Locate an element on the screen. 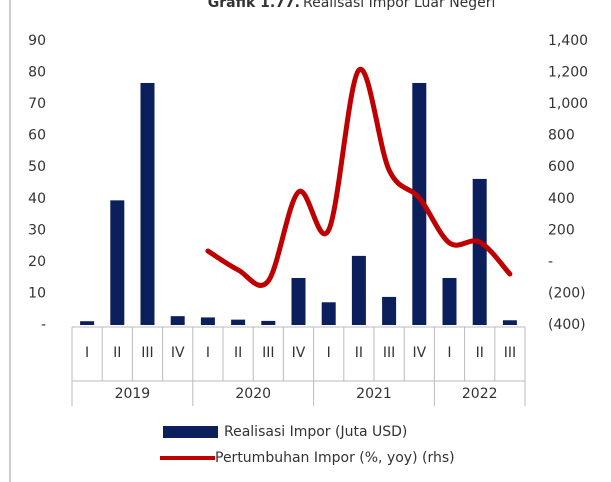 The height and width of the screenshot is (482, 611). y2-tick-label: 1,000 is located at coordinates (568, 104).